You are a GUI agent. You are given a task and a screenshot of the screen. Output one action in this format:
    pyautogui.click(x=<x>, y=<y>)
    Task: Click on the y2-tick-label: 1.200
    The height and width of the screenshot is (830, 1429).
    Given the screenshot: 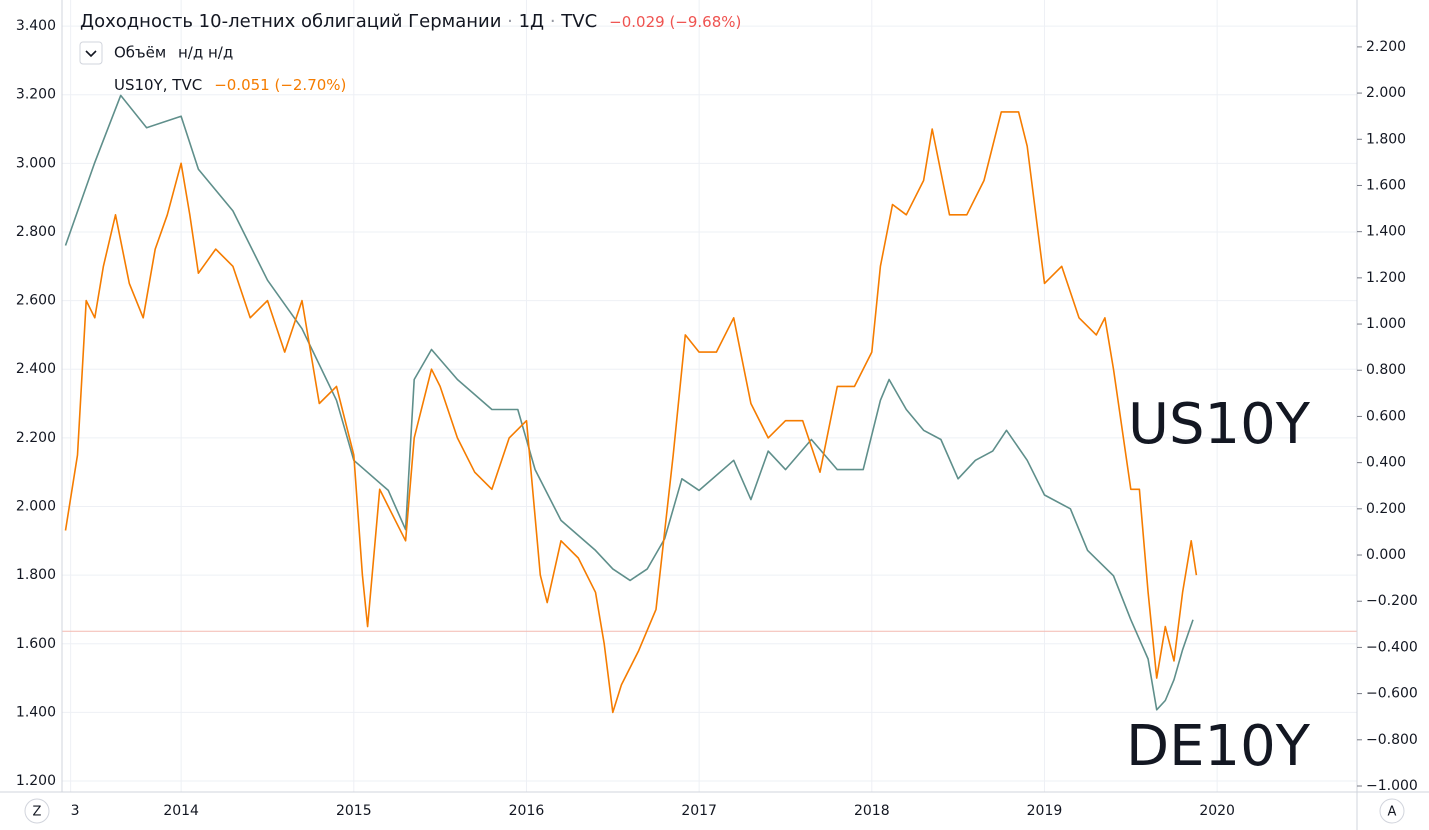 What is the action you would take?
    pyautogui.click(x=1386, y=278)
    